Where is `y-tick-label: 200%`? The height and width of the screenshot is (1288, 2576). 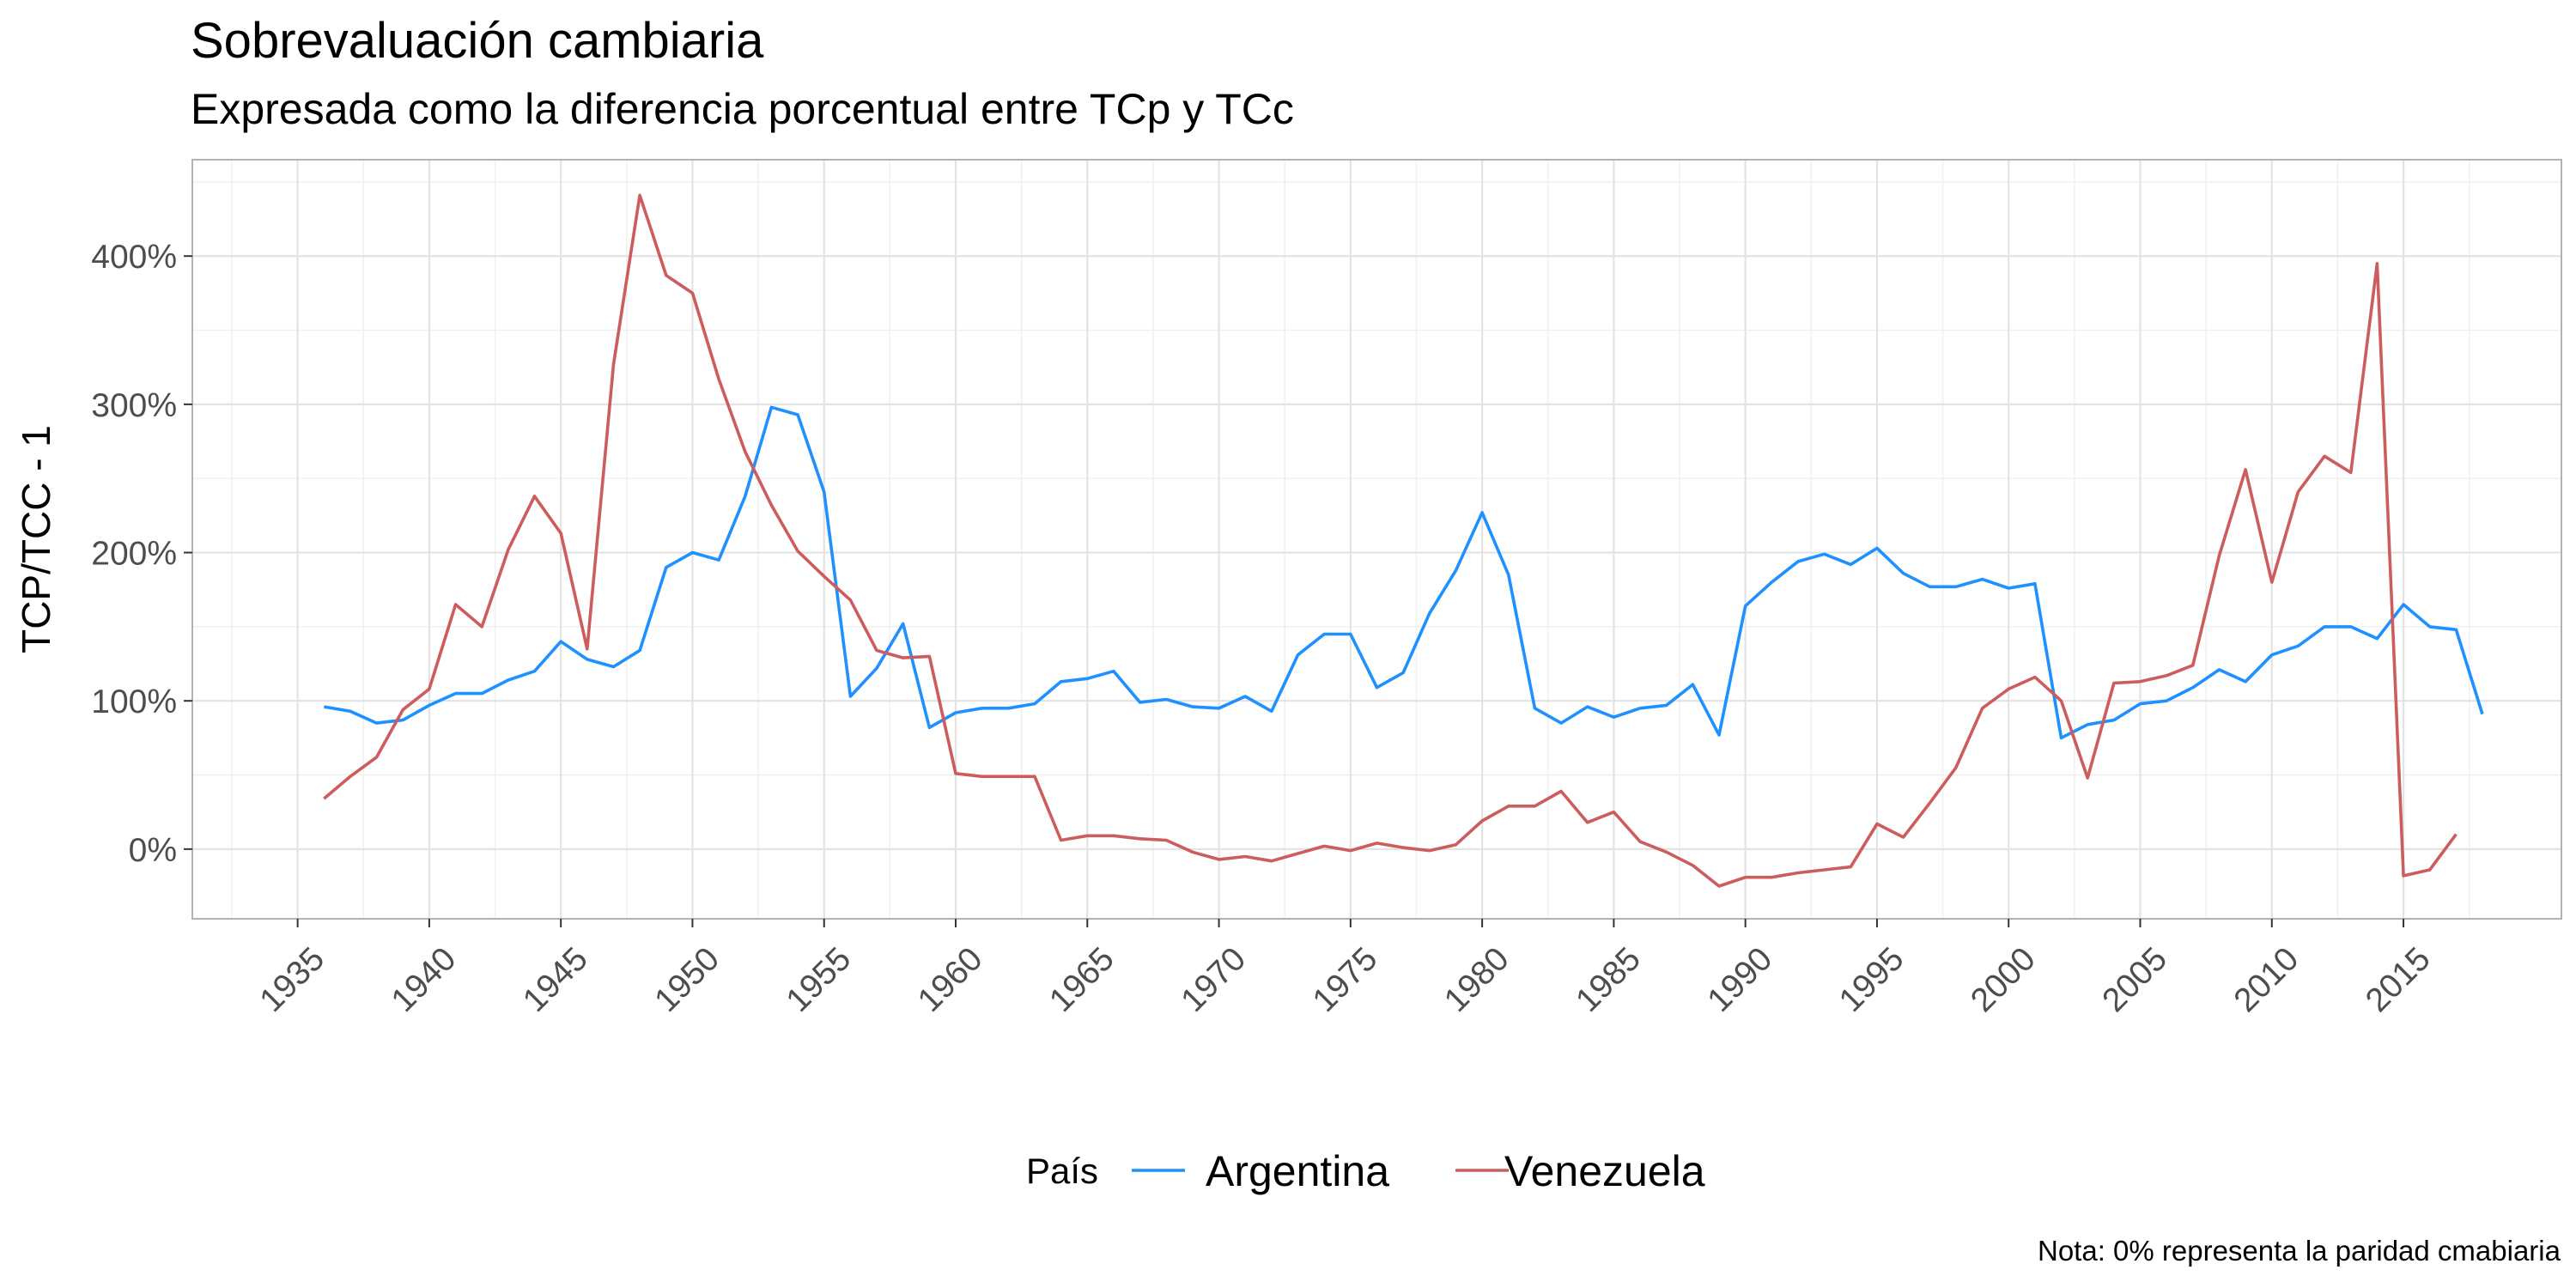
y-tick-label: 200% is located at coordinates (134, 554).